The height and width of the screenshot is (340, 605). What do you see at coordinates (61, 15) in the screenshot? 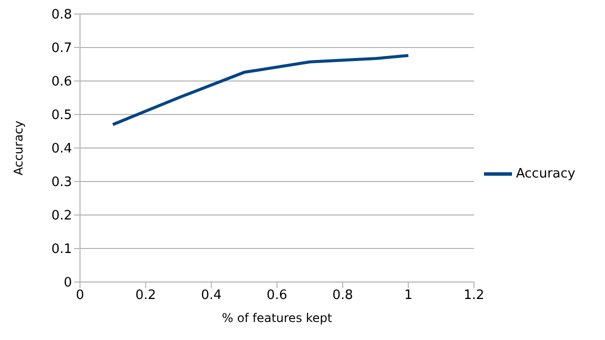
I see `y-tick-label: 0.8` at bounding box center [61, 15].